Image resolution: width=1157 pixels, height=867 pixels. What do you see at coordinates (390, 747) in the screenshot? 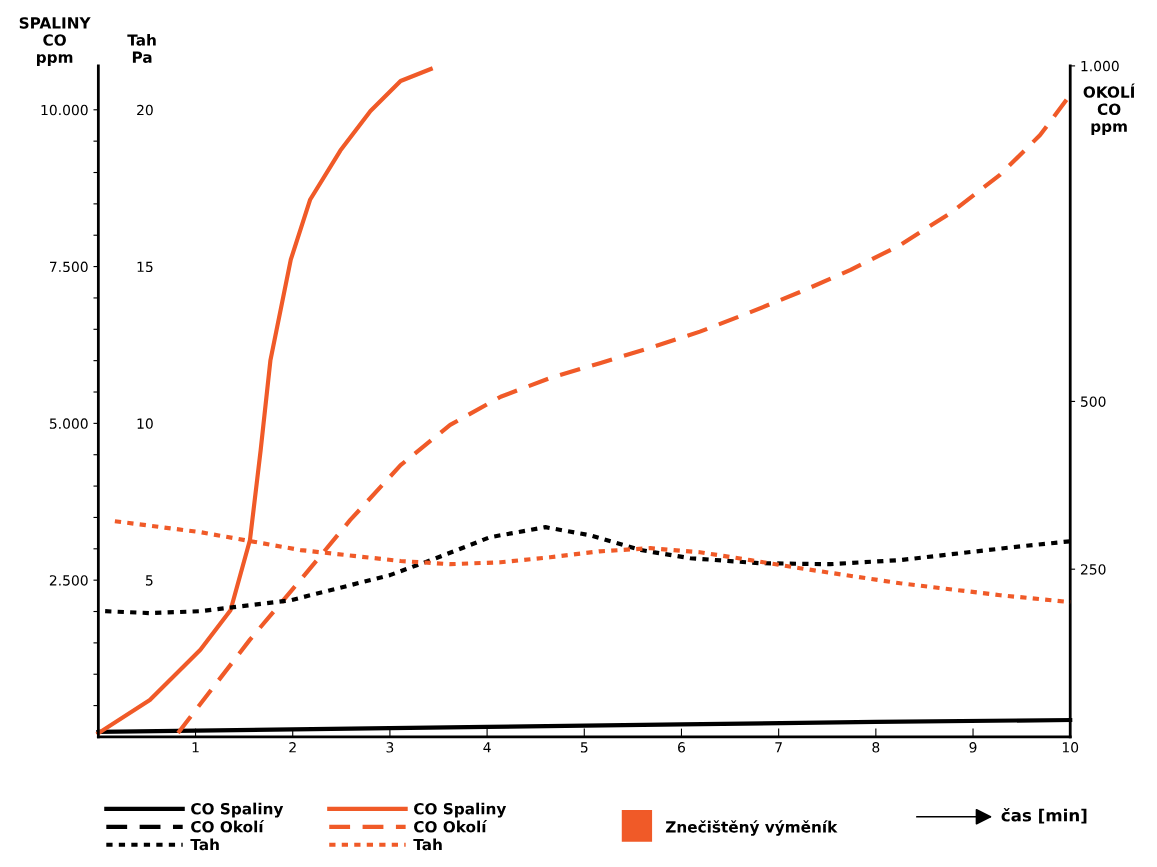
I see `x-tick-label: 3` at bounding box center [390, 747].